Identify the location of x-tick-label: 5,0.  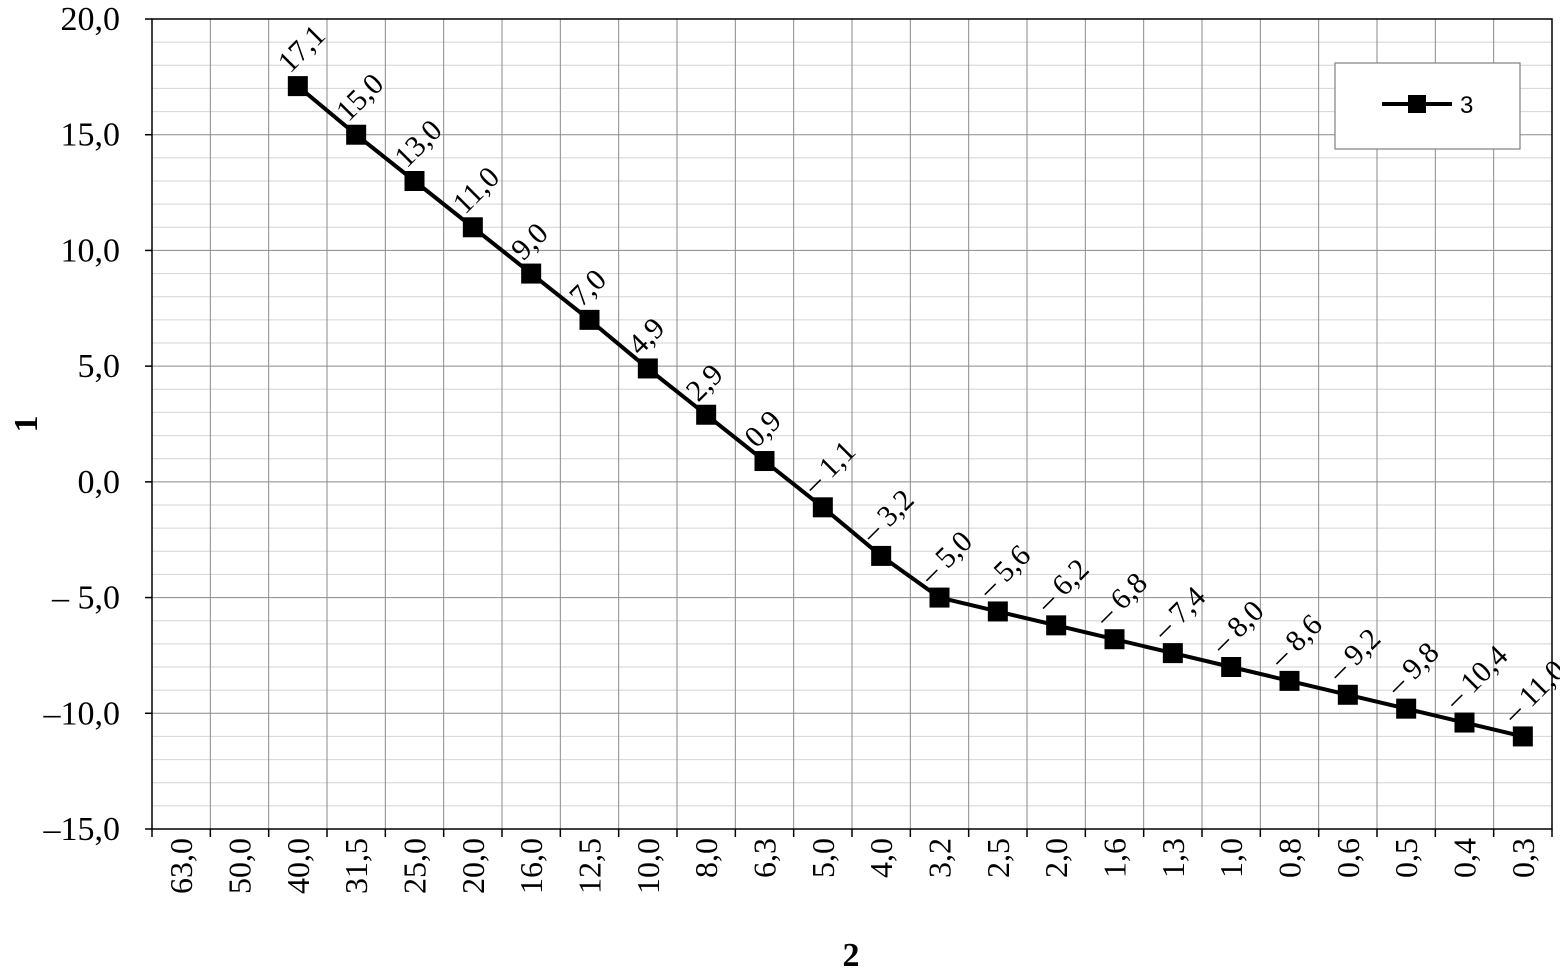
(823, 858).